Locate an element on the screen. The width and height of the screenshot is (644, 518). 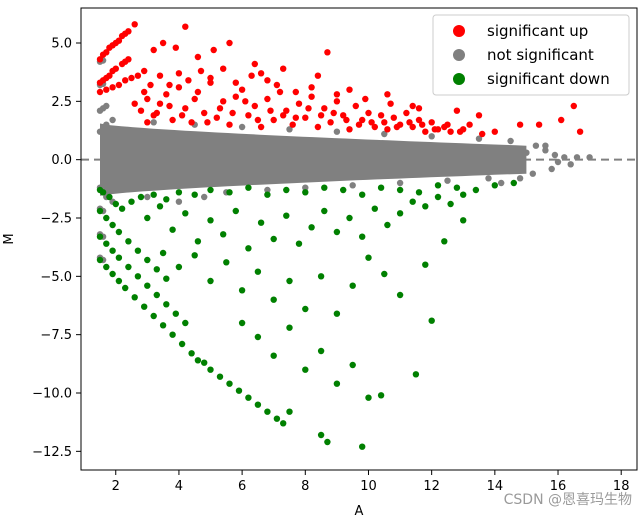
x-tick-label: 2 is located at coordinates (116, 486).